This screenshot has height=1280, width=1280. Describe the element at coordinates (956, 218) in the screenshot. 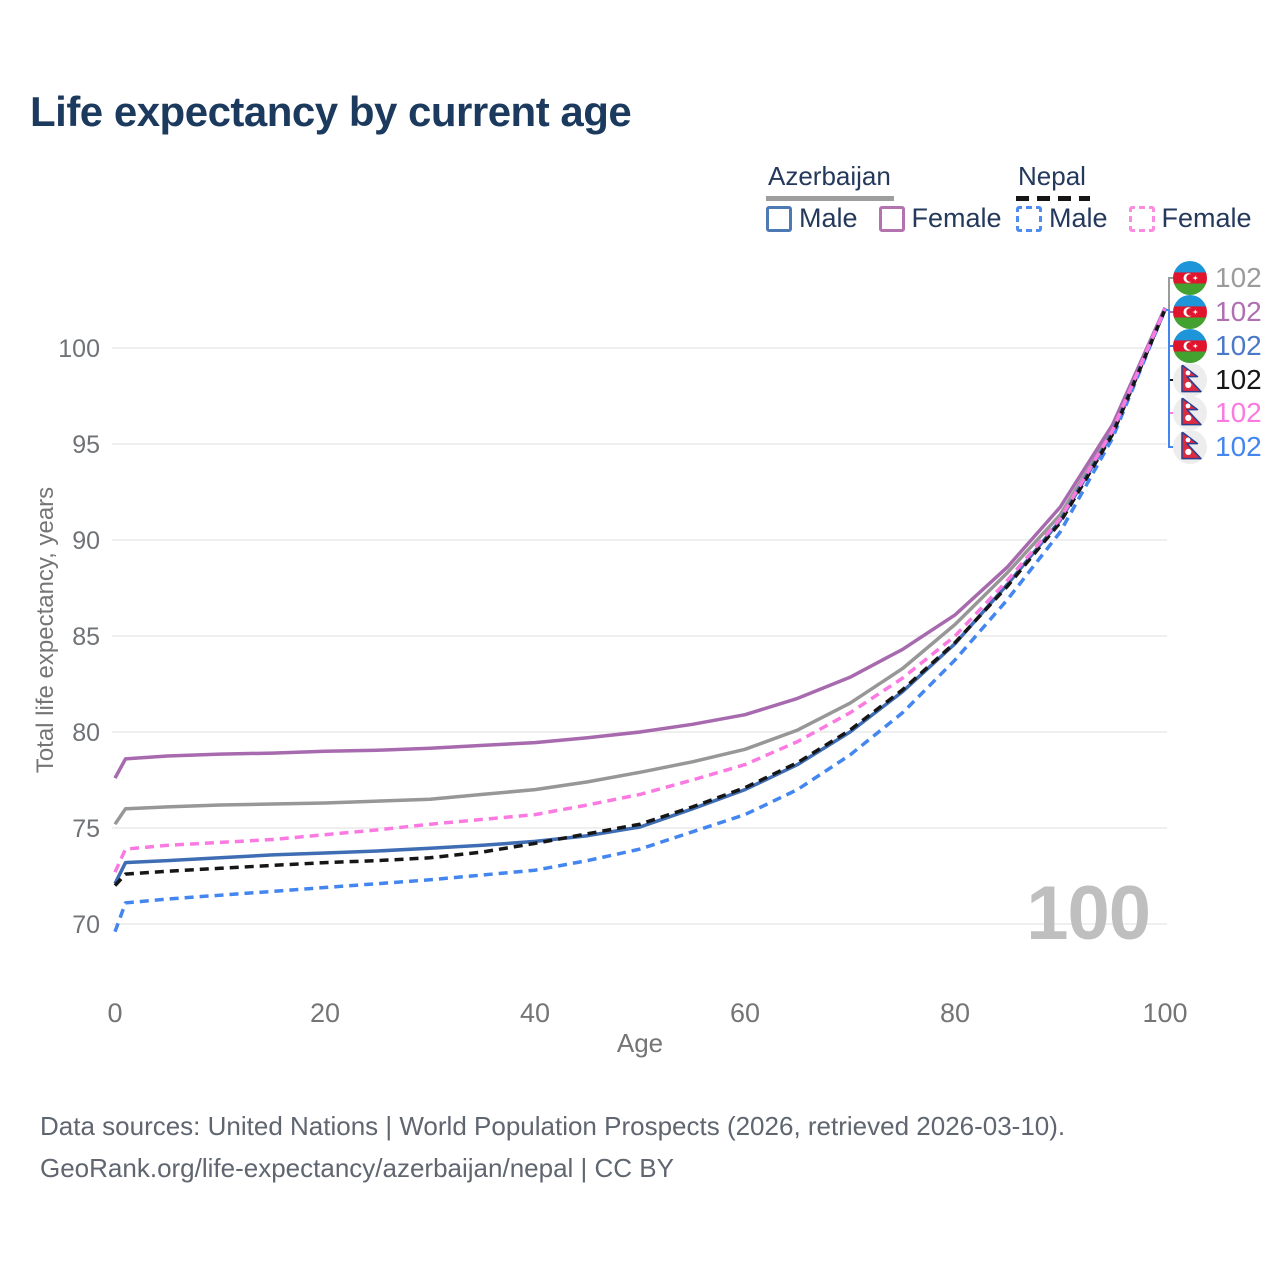

I see `legend-label-azerbaijan-female: Female` at that location.